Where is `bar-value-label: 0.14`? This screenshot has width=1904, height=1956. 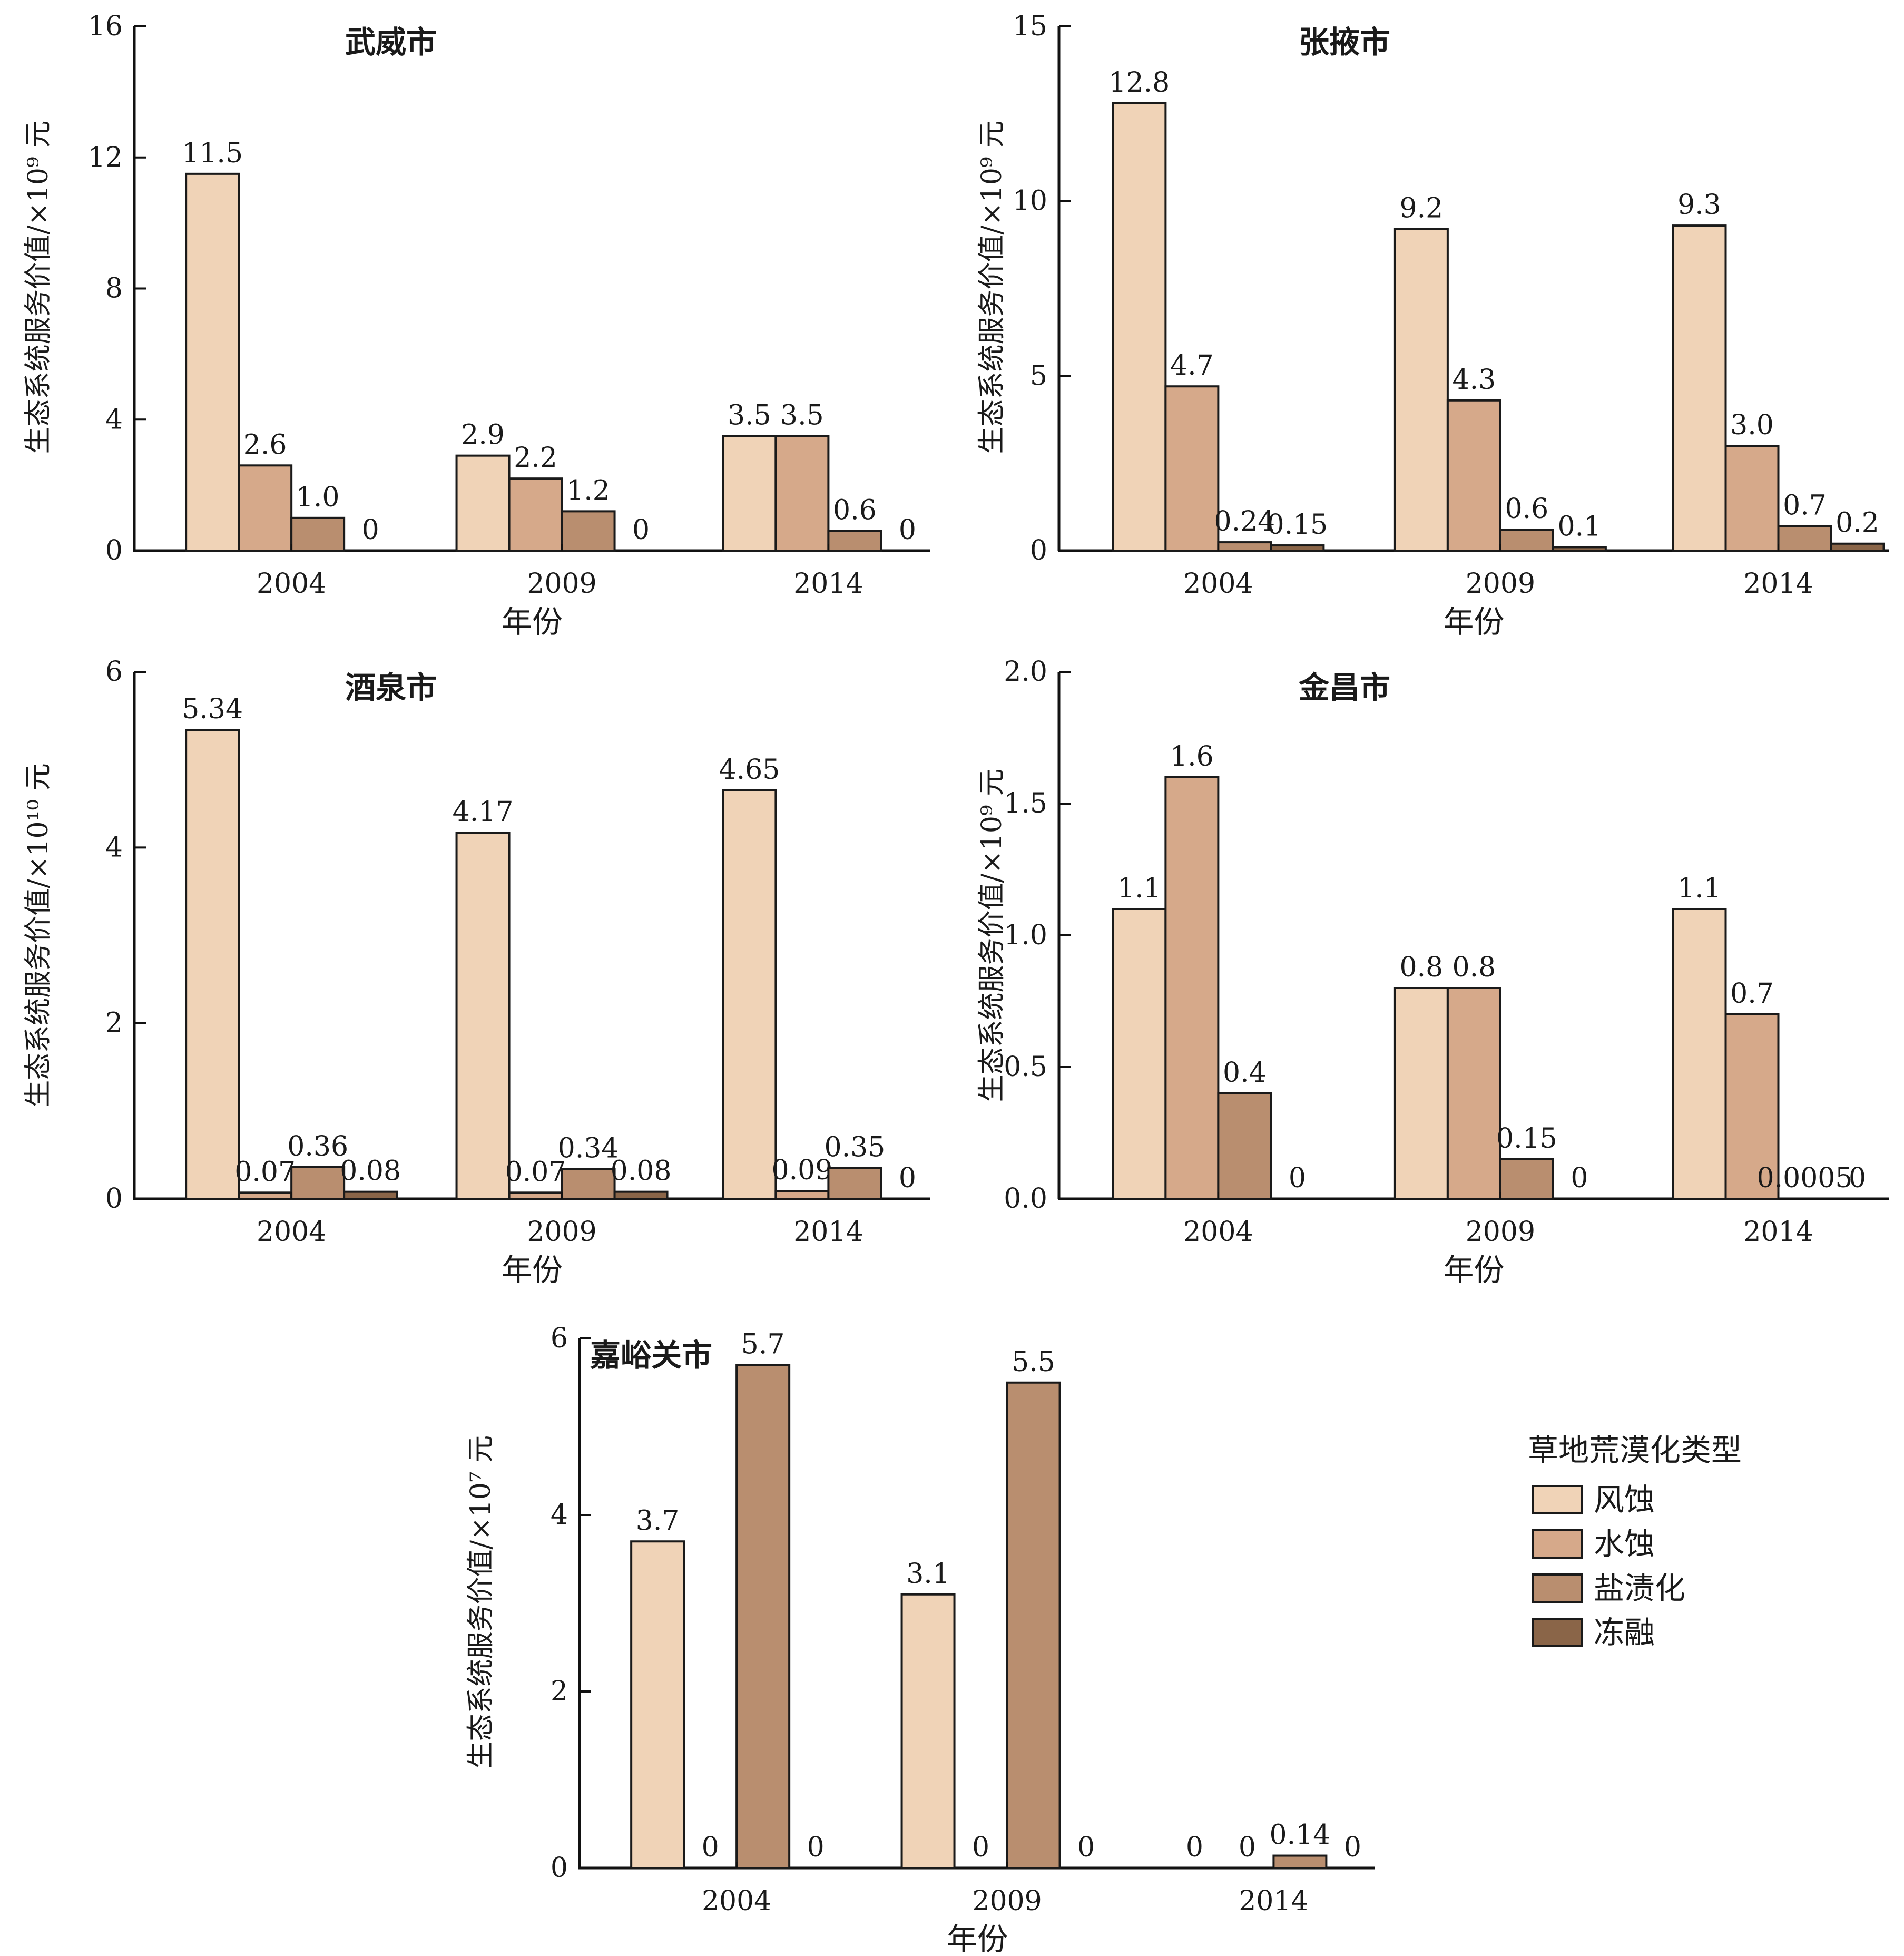 bar-value-label: 0.14 is located at coordinates (1300, 1835).